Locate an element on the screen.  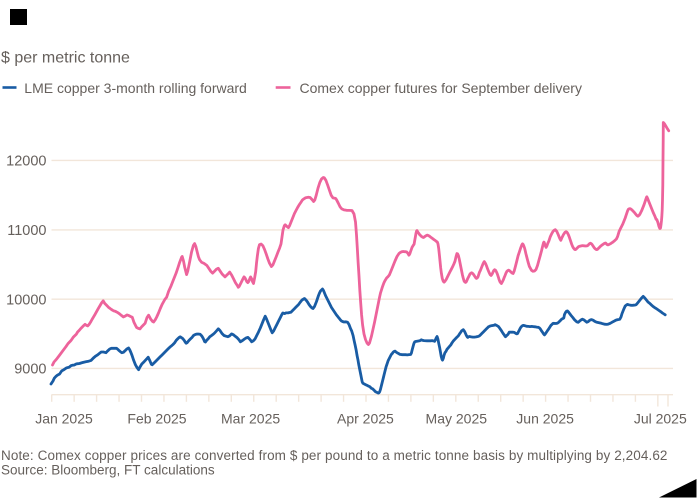
svg-text: Jul 2025 is located at coordinates (660, 419).